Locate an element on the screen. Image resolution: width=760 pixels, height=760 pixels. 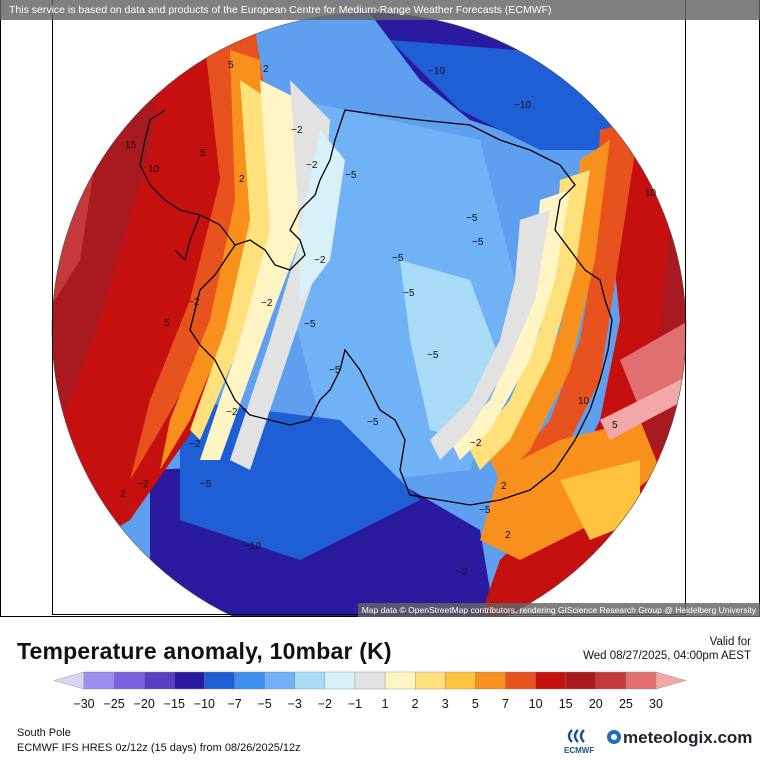
colorbar-tick-label: −10 is located at coordinates (204, 704).